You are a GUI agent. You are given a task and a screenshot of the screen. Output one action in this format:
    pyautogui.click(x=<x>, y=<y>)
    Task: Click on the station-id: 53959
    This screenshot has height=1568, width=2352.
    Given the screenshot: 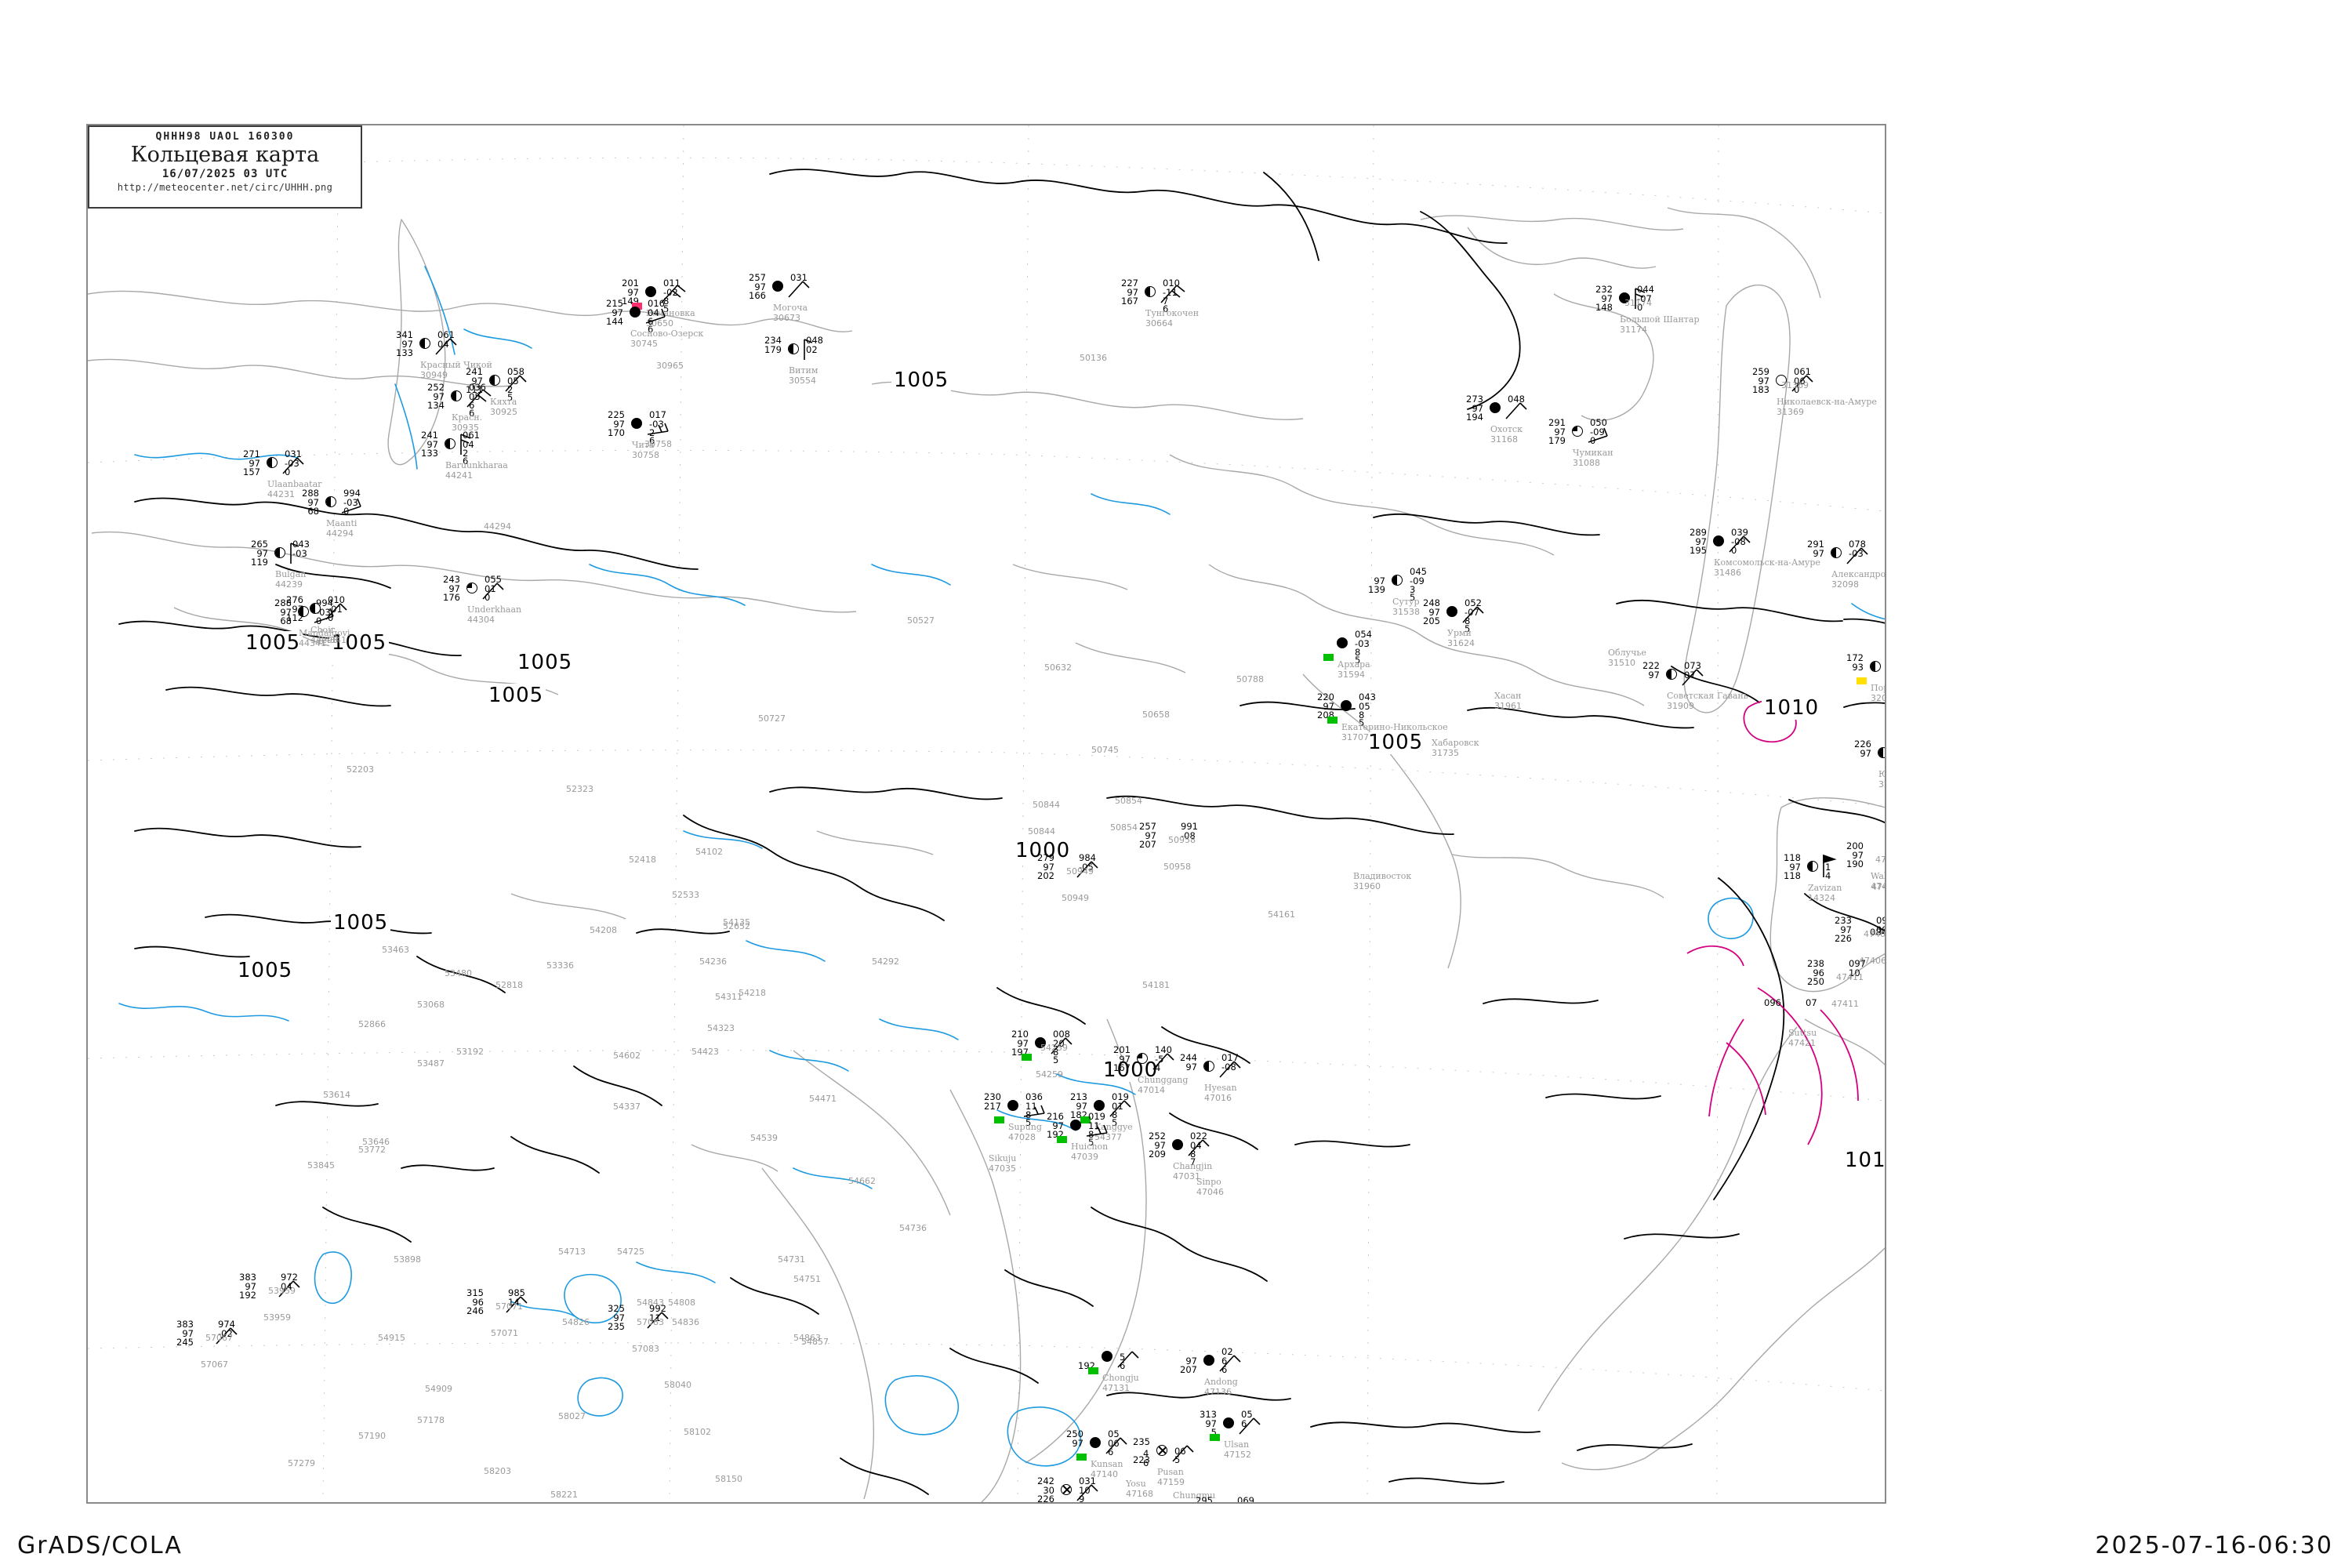 What is the action you would take?
    pyautogui.click(x=277, y=1317)
    